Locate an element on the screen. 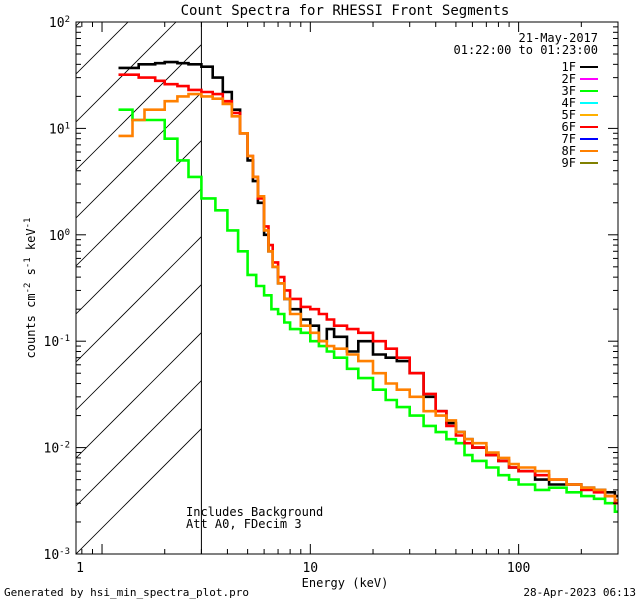 Image resolution: width=640 pixels, height=600 pixels. annotation-attenuator: Att A0, FDecim 3 is located at coordinates (244, 524).